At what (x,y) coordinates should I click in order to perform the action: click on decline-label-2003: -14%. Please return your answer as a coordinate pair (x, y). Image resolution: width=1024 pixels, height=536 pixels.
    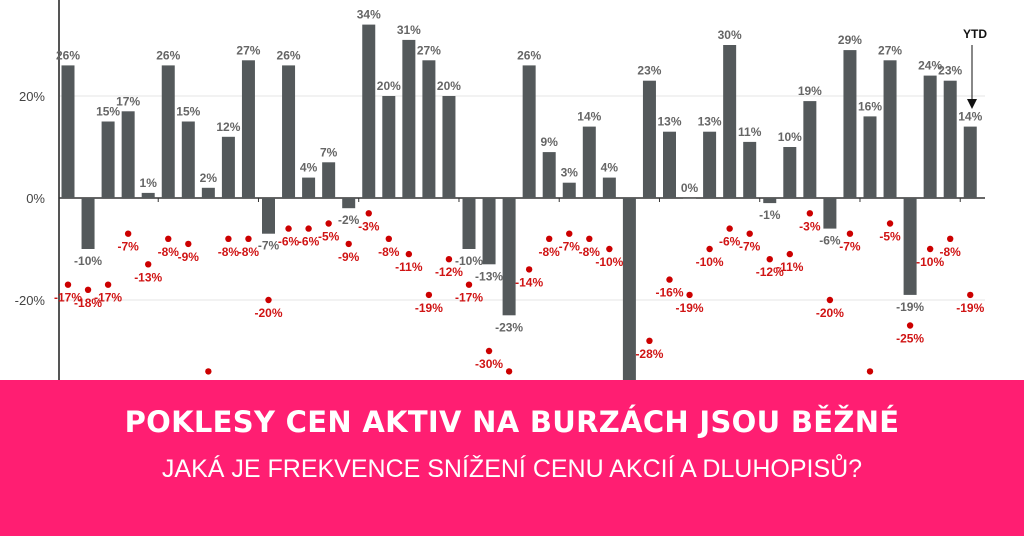
    Looking at the image, I should click on (529, 282).